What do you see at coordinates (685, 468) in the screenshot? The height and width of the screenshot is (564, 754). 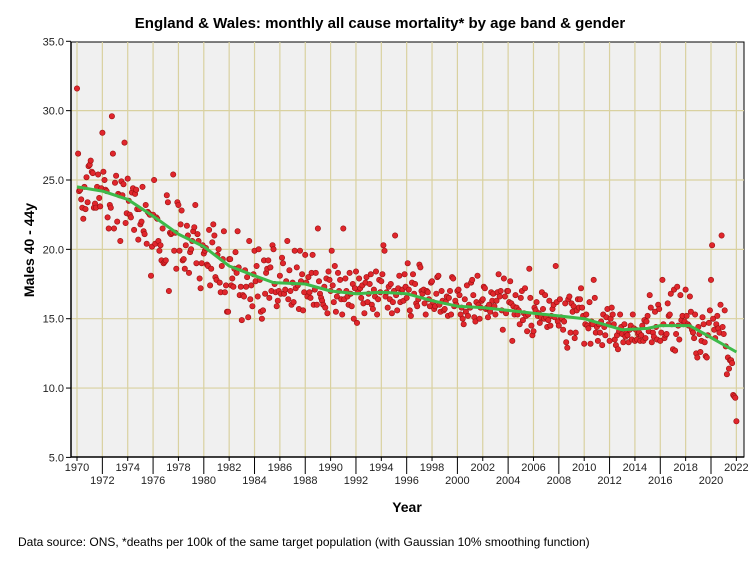 I see `x-tick-label: 2018` at bounding box center [685, 468].